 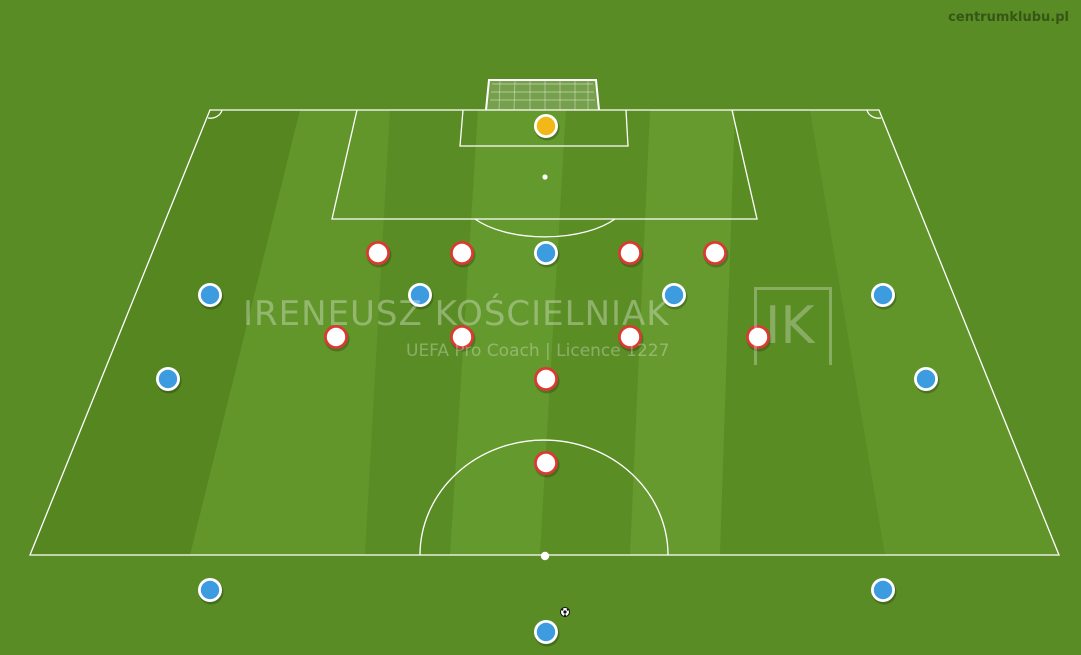 What do you see at coordinates (544, 164) in the screenshot?
I see `penalty-box` at bounding box center [544, 164].